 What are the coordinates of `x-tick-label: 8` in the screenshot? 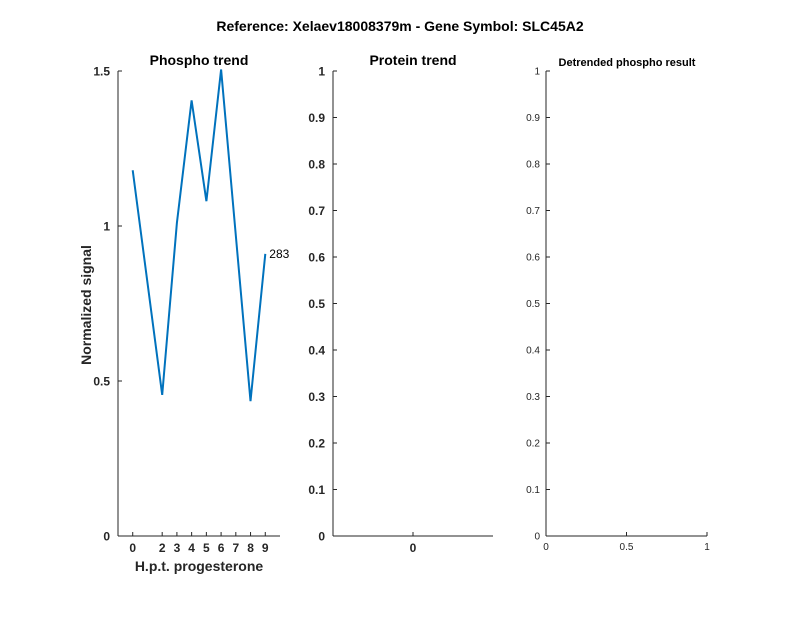 It's located at (250, 548).